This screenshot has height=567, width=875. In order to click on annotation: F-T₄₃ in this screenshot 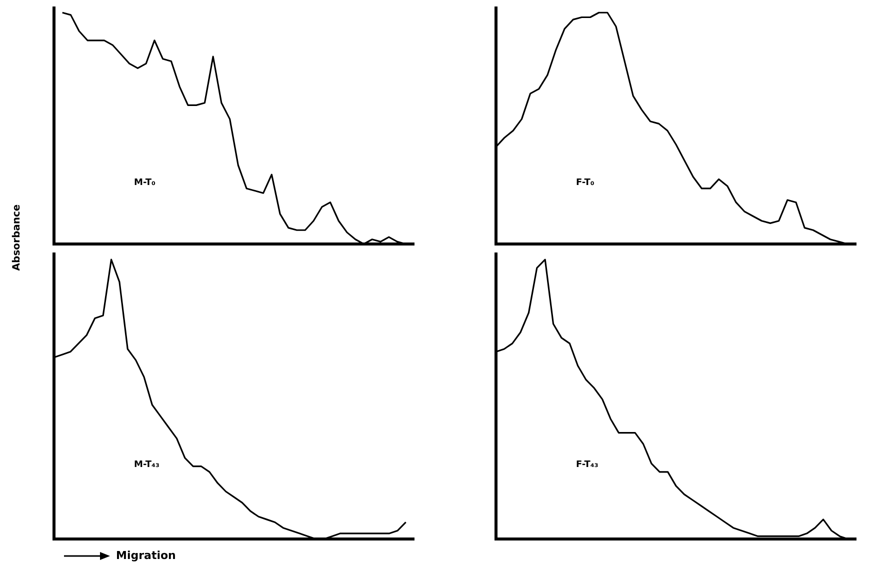, I will do `click(587, 465)`.